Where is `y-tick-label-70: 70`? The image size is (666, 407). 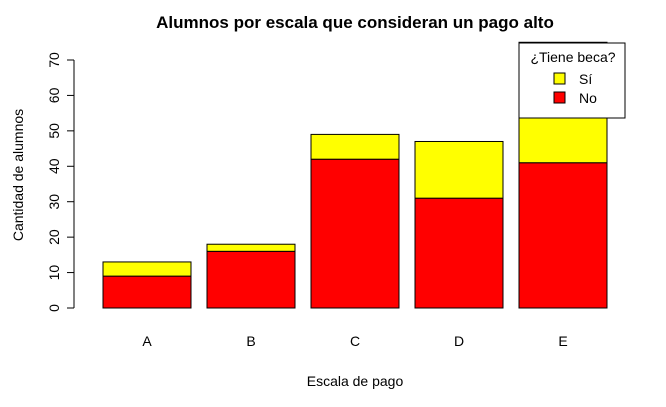 y-tick-label-70: 70 is located at coordinates (54, 60).